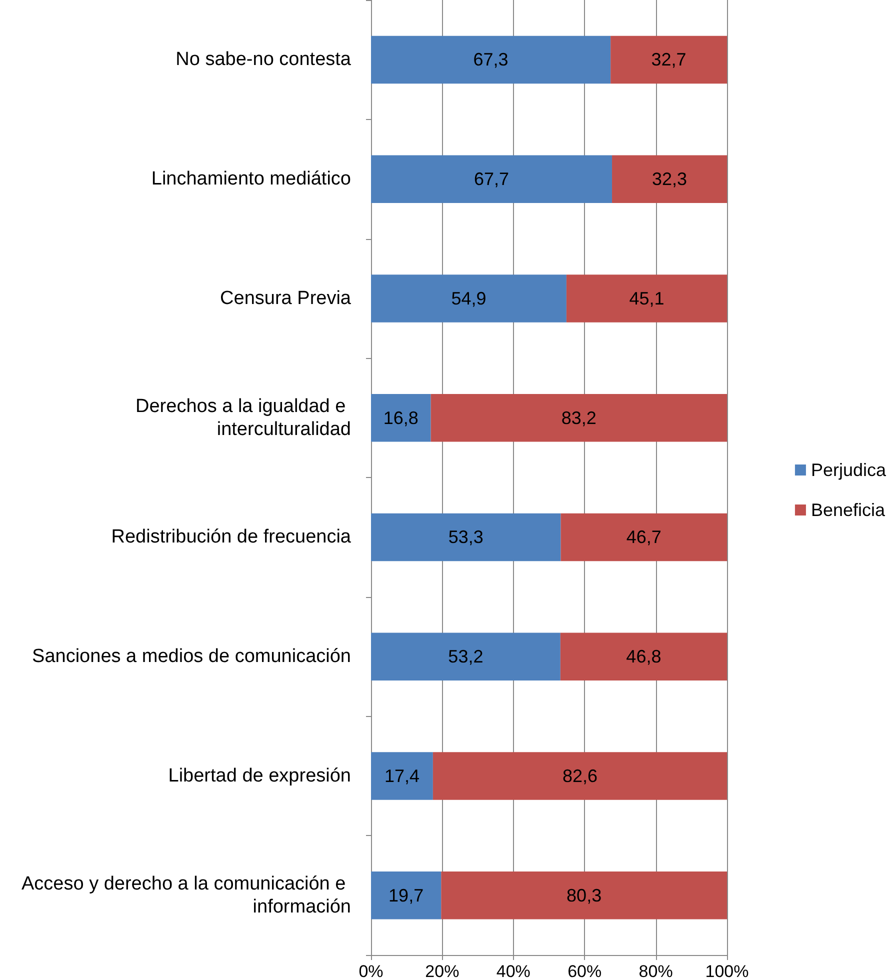  Describe the element at coordinates (251, 179) in the screenshot. I see `y-tick-label: Linchamiento mediático` at that location.